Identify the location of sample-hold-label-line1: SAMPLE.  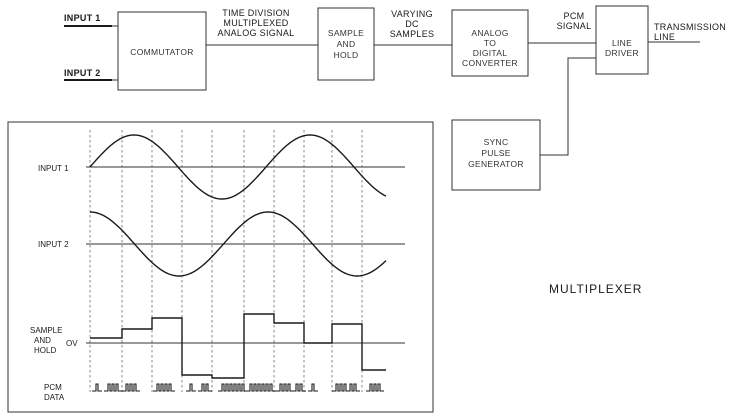
(346, 33).